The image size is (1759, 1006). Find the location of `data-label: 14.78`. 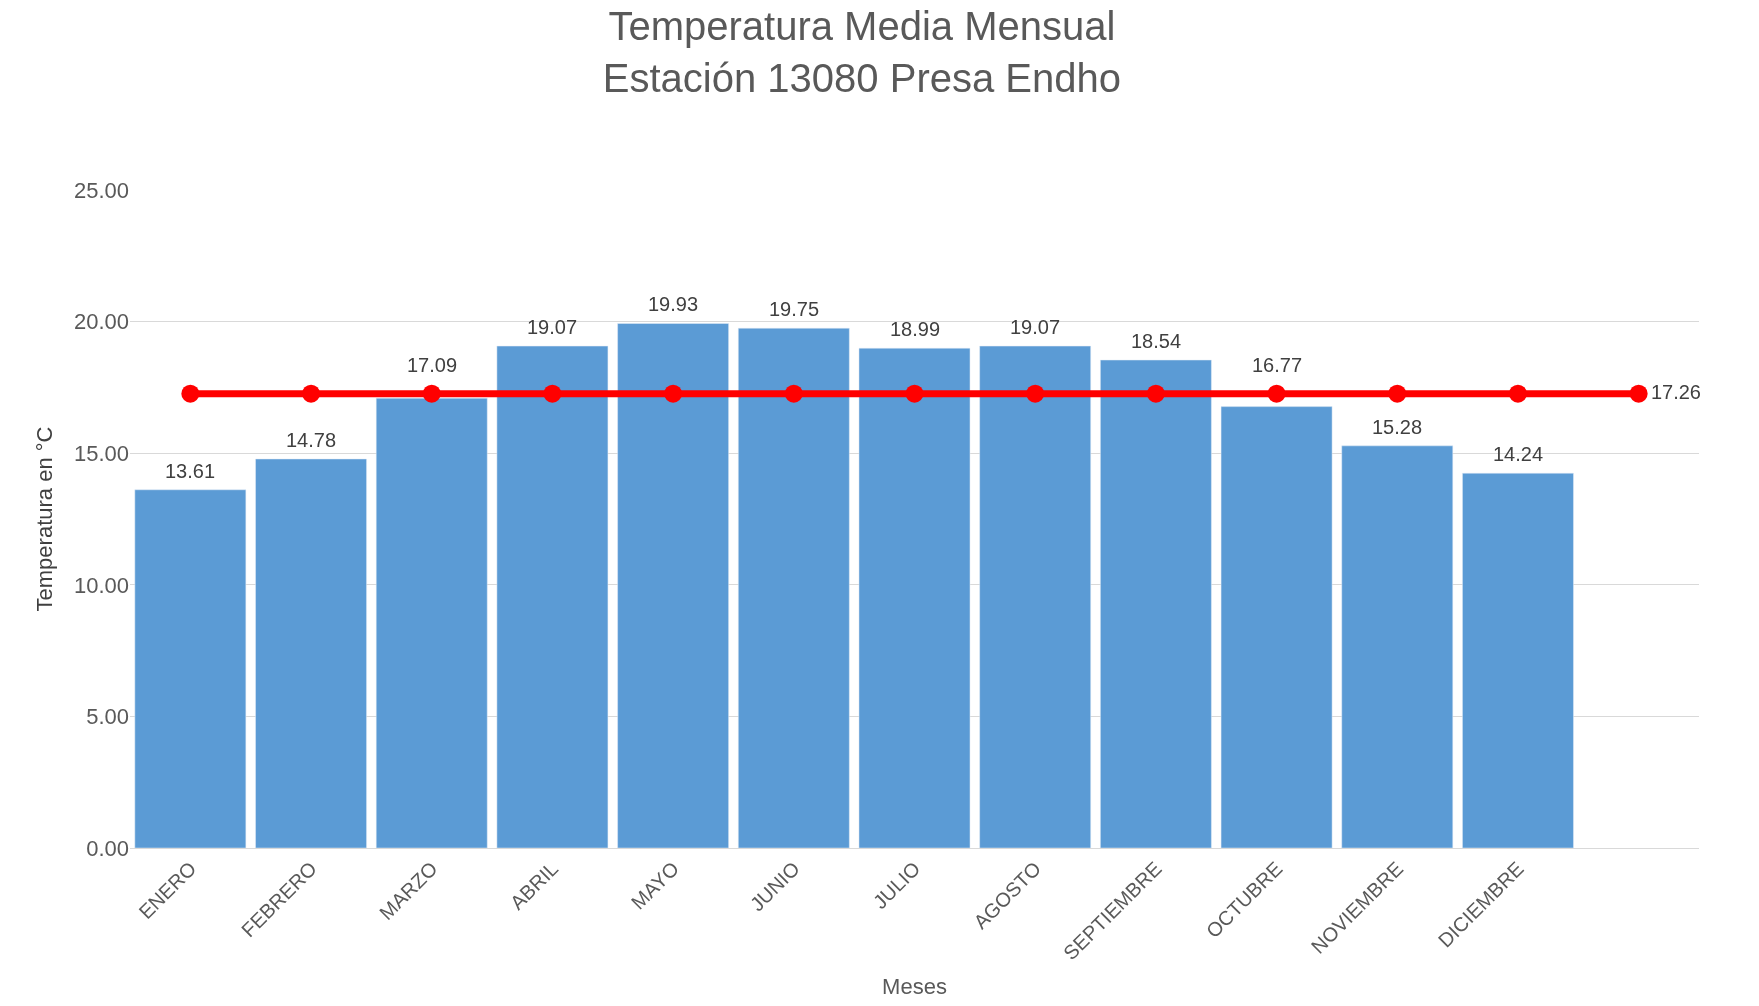

data-label: 14.78 is located at coordinates (311, 440).